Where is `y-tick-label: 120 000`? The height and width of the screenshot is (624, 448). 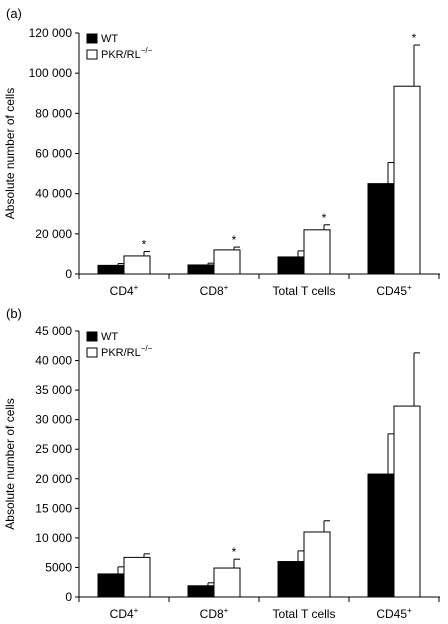
y-tick-label: 120 000 is located at coordinates (51, 33).